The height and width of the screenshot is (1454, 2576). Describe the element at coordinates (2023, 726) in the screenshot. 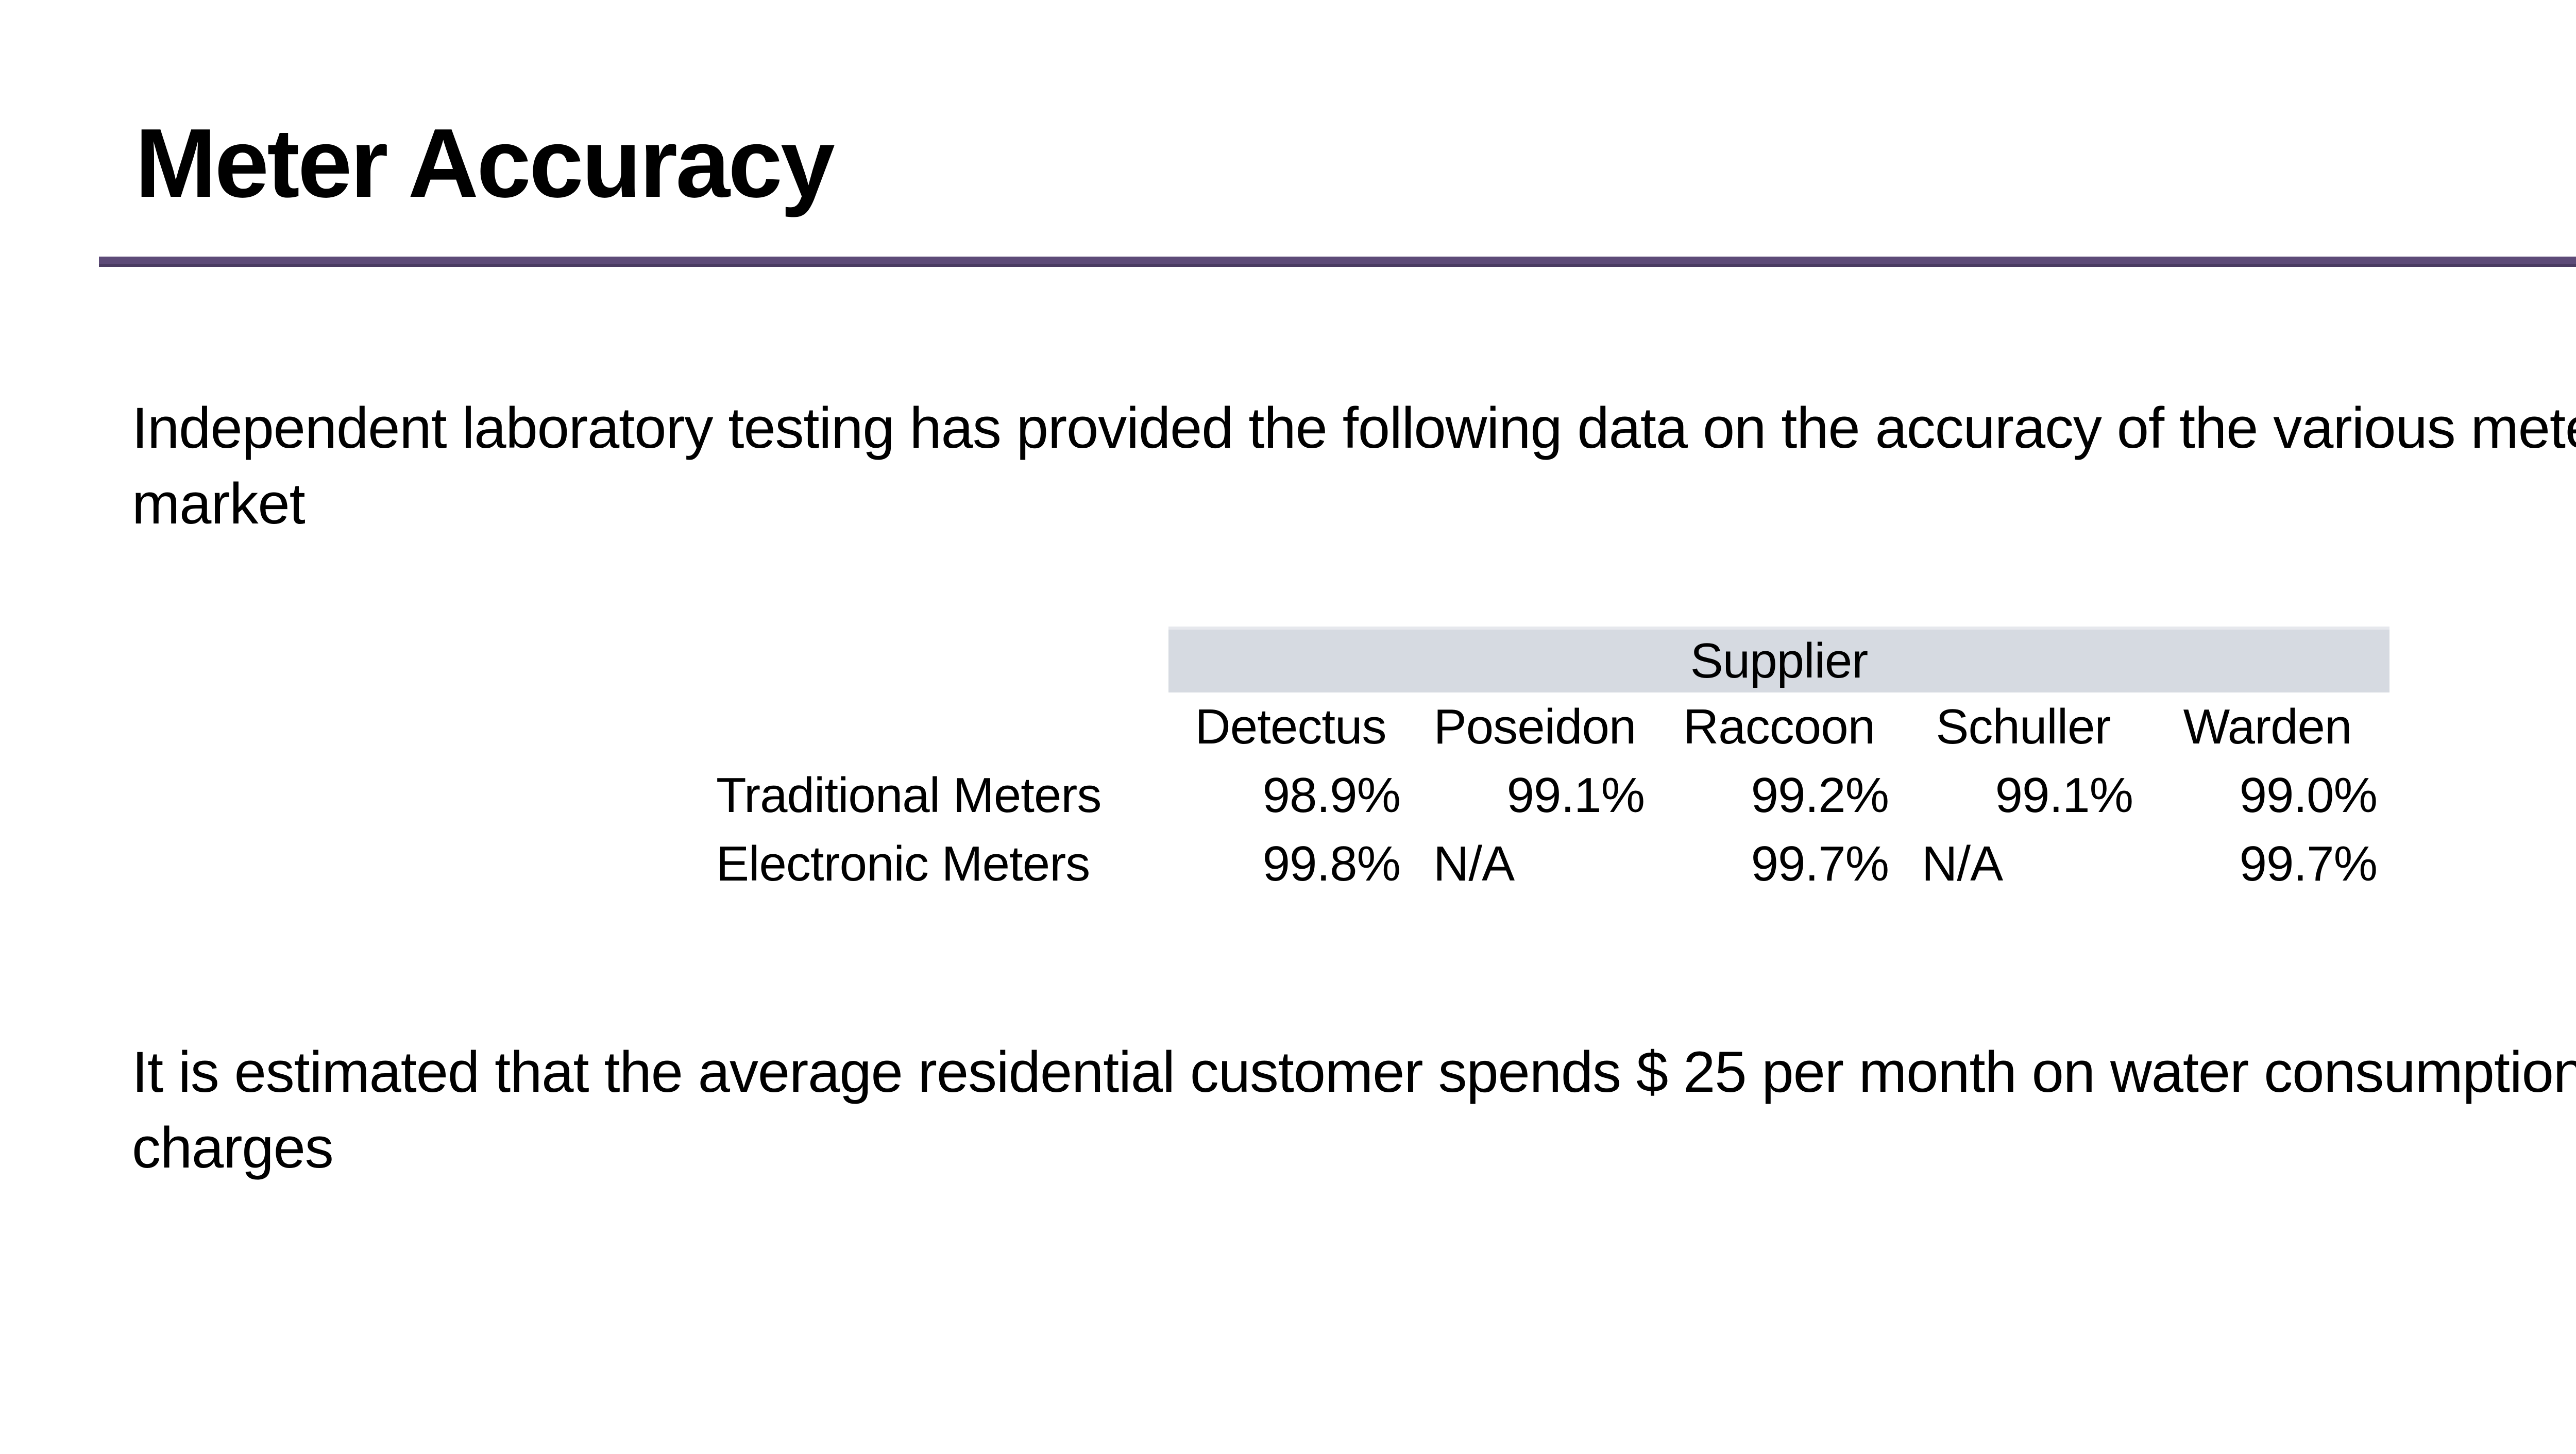

I see `column-header: Schuller` at that location.